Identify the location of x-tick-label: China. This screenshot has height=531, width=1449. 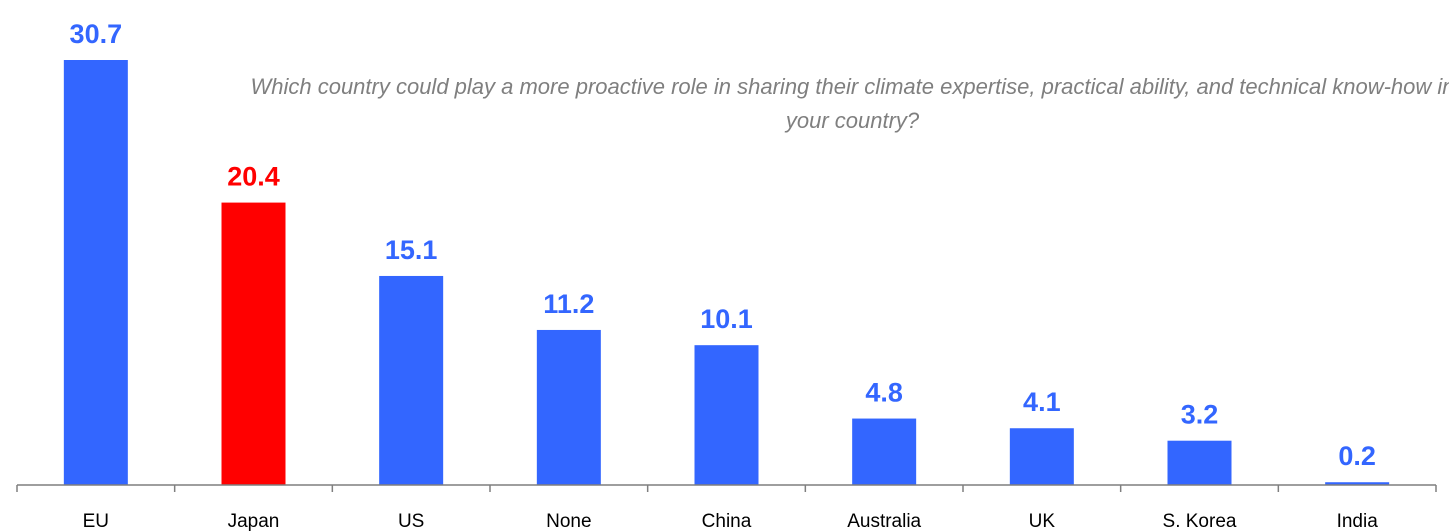
(727, 521).